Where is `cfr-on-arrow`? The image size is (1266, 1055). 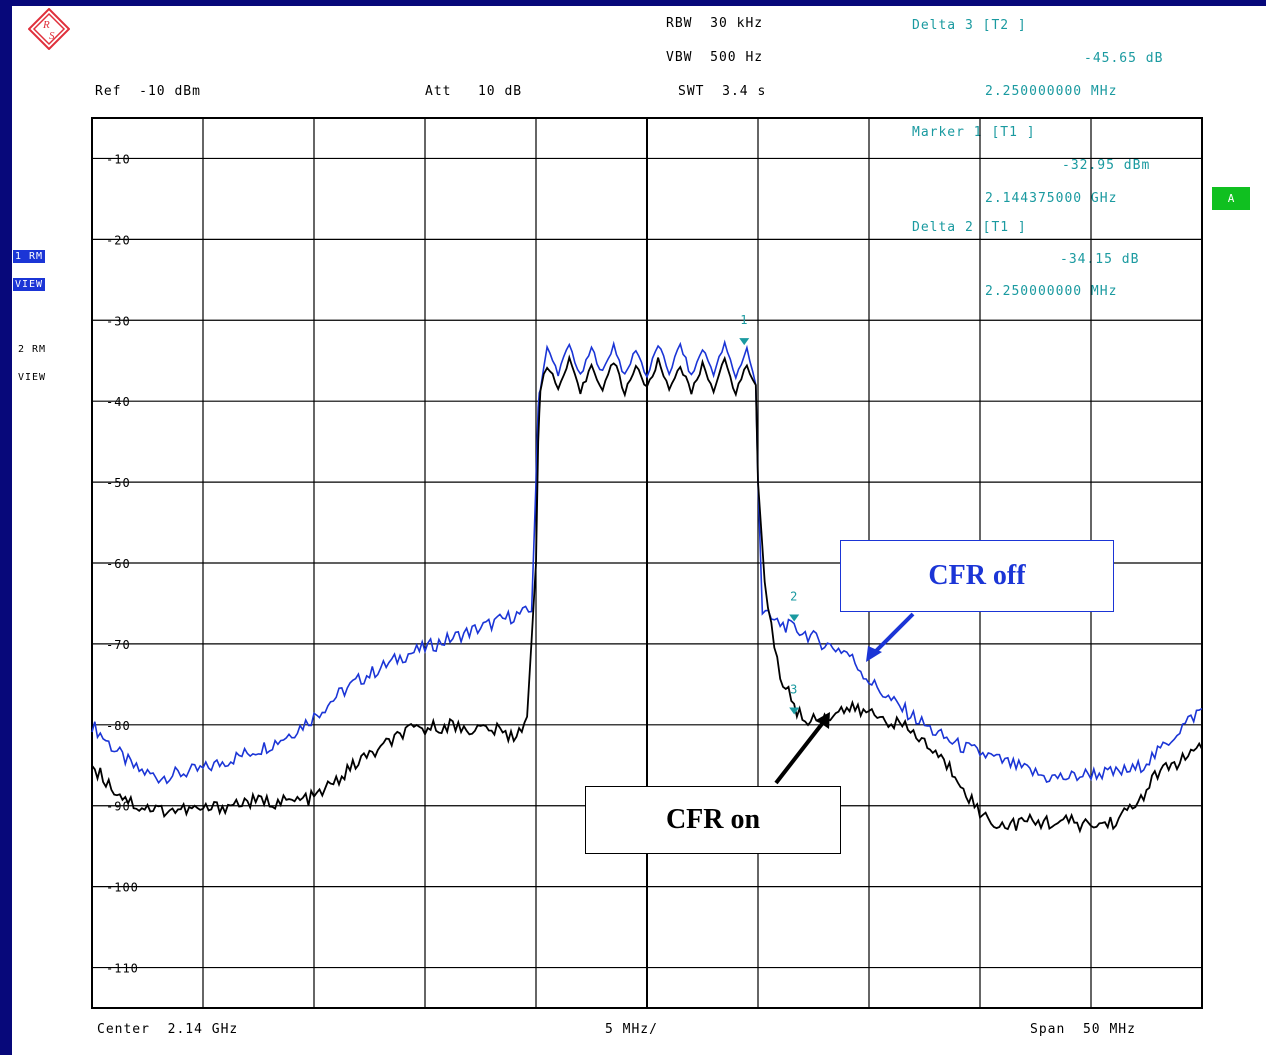 cfr-on-arrow is located at coordinates (800, 751).